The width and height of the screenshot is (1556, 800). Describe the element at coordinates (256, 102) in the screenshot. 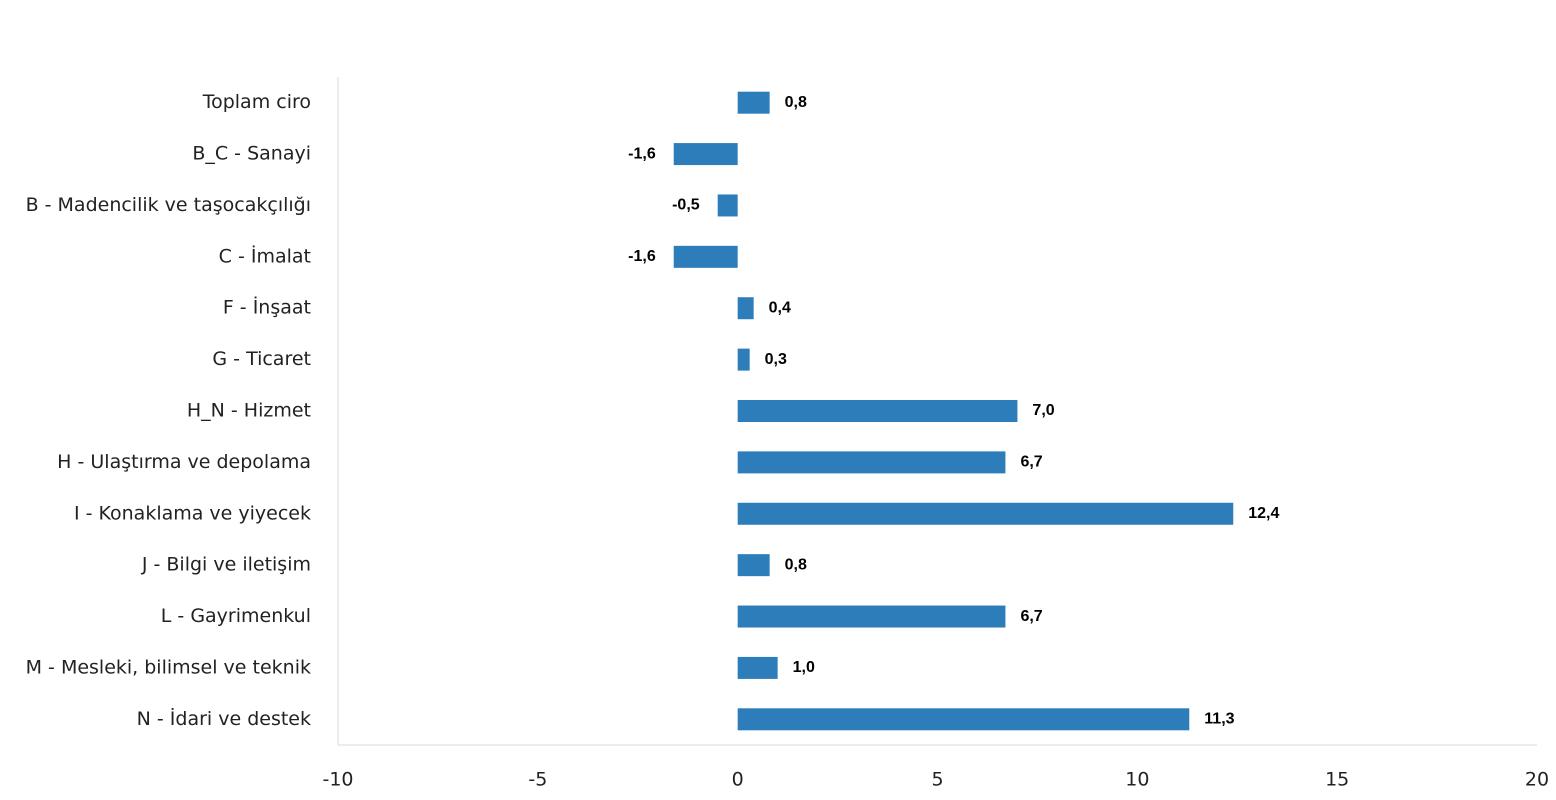

I see `y-tick-label: Toplam ciro` at that location.